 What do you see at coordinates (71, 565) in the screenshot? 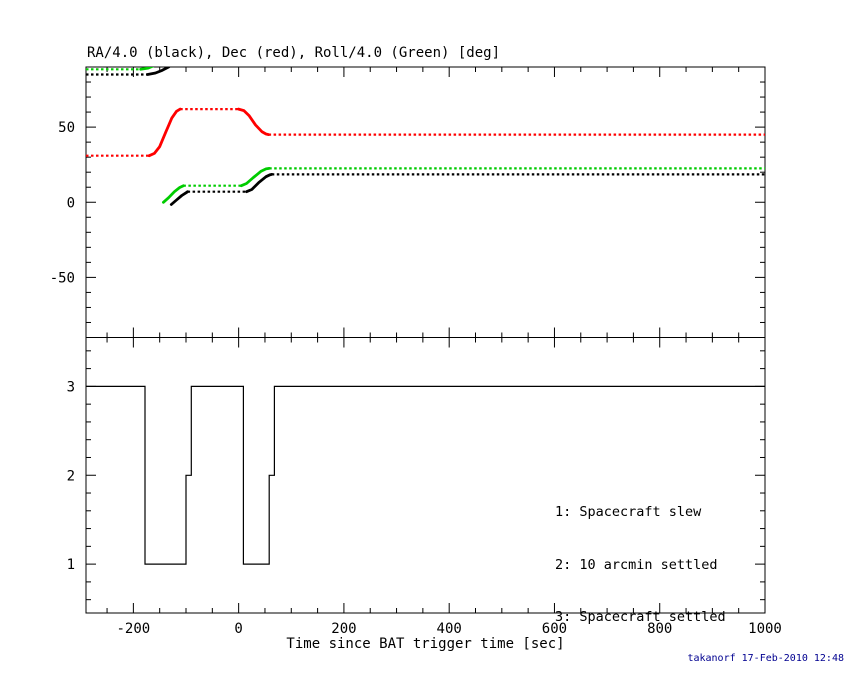
I see `y-tick-label: 1` at bounding box center [71, 565].